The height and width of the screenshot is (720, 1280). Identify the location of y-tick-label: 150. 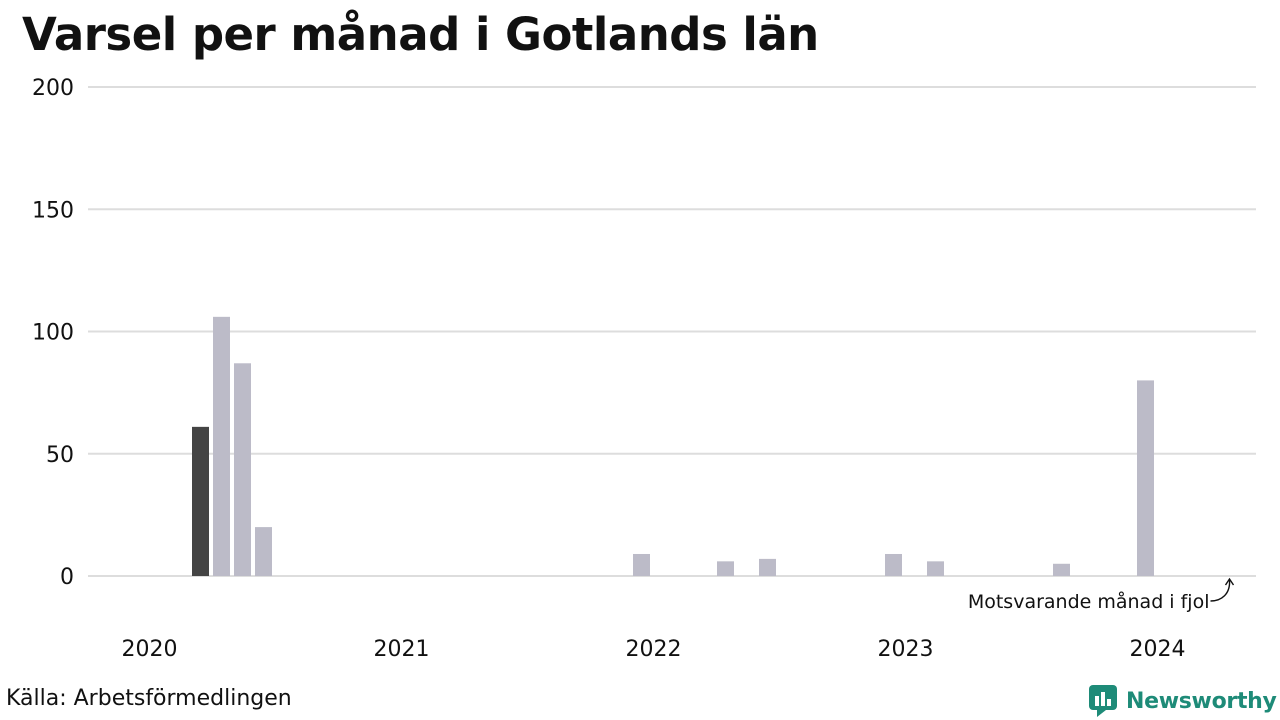
(53, 210).